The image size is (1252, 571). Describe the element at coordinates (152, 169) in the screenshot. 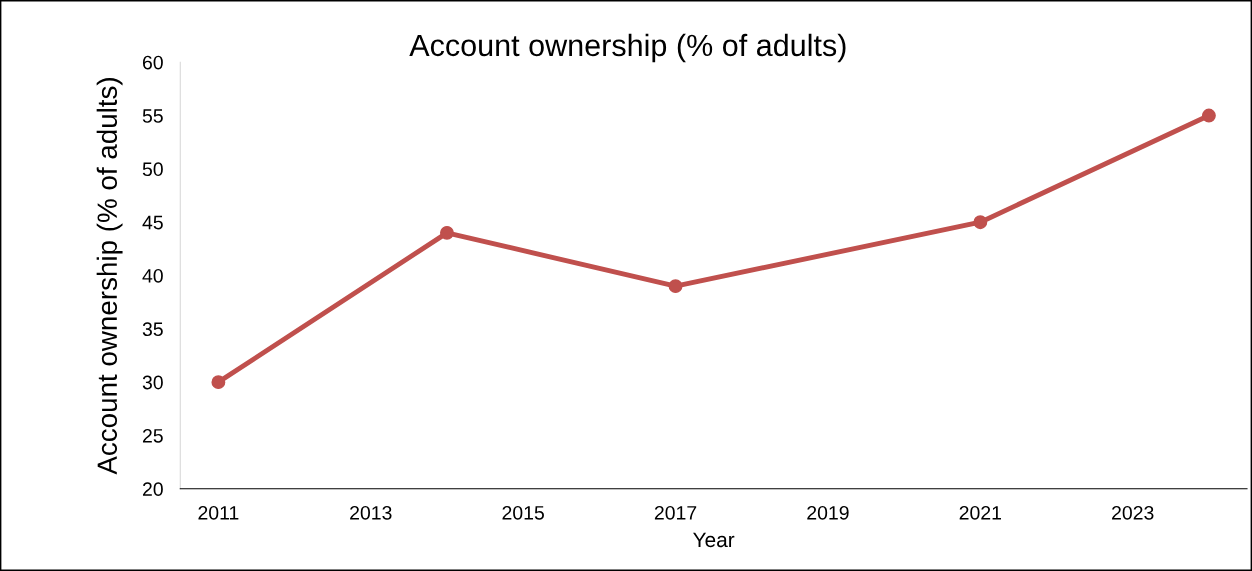

I see `y-tick-label: 50` at that location.